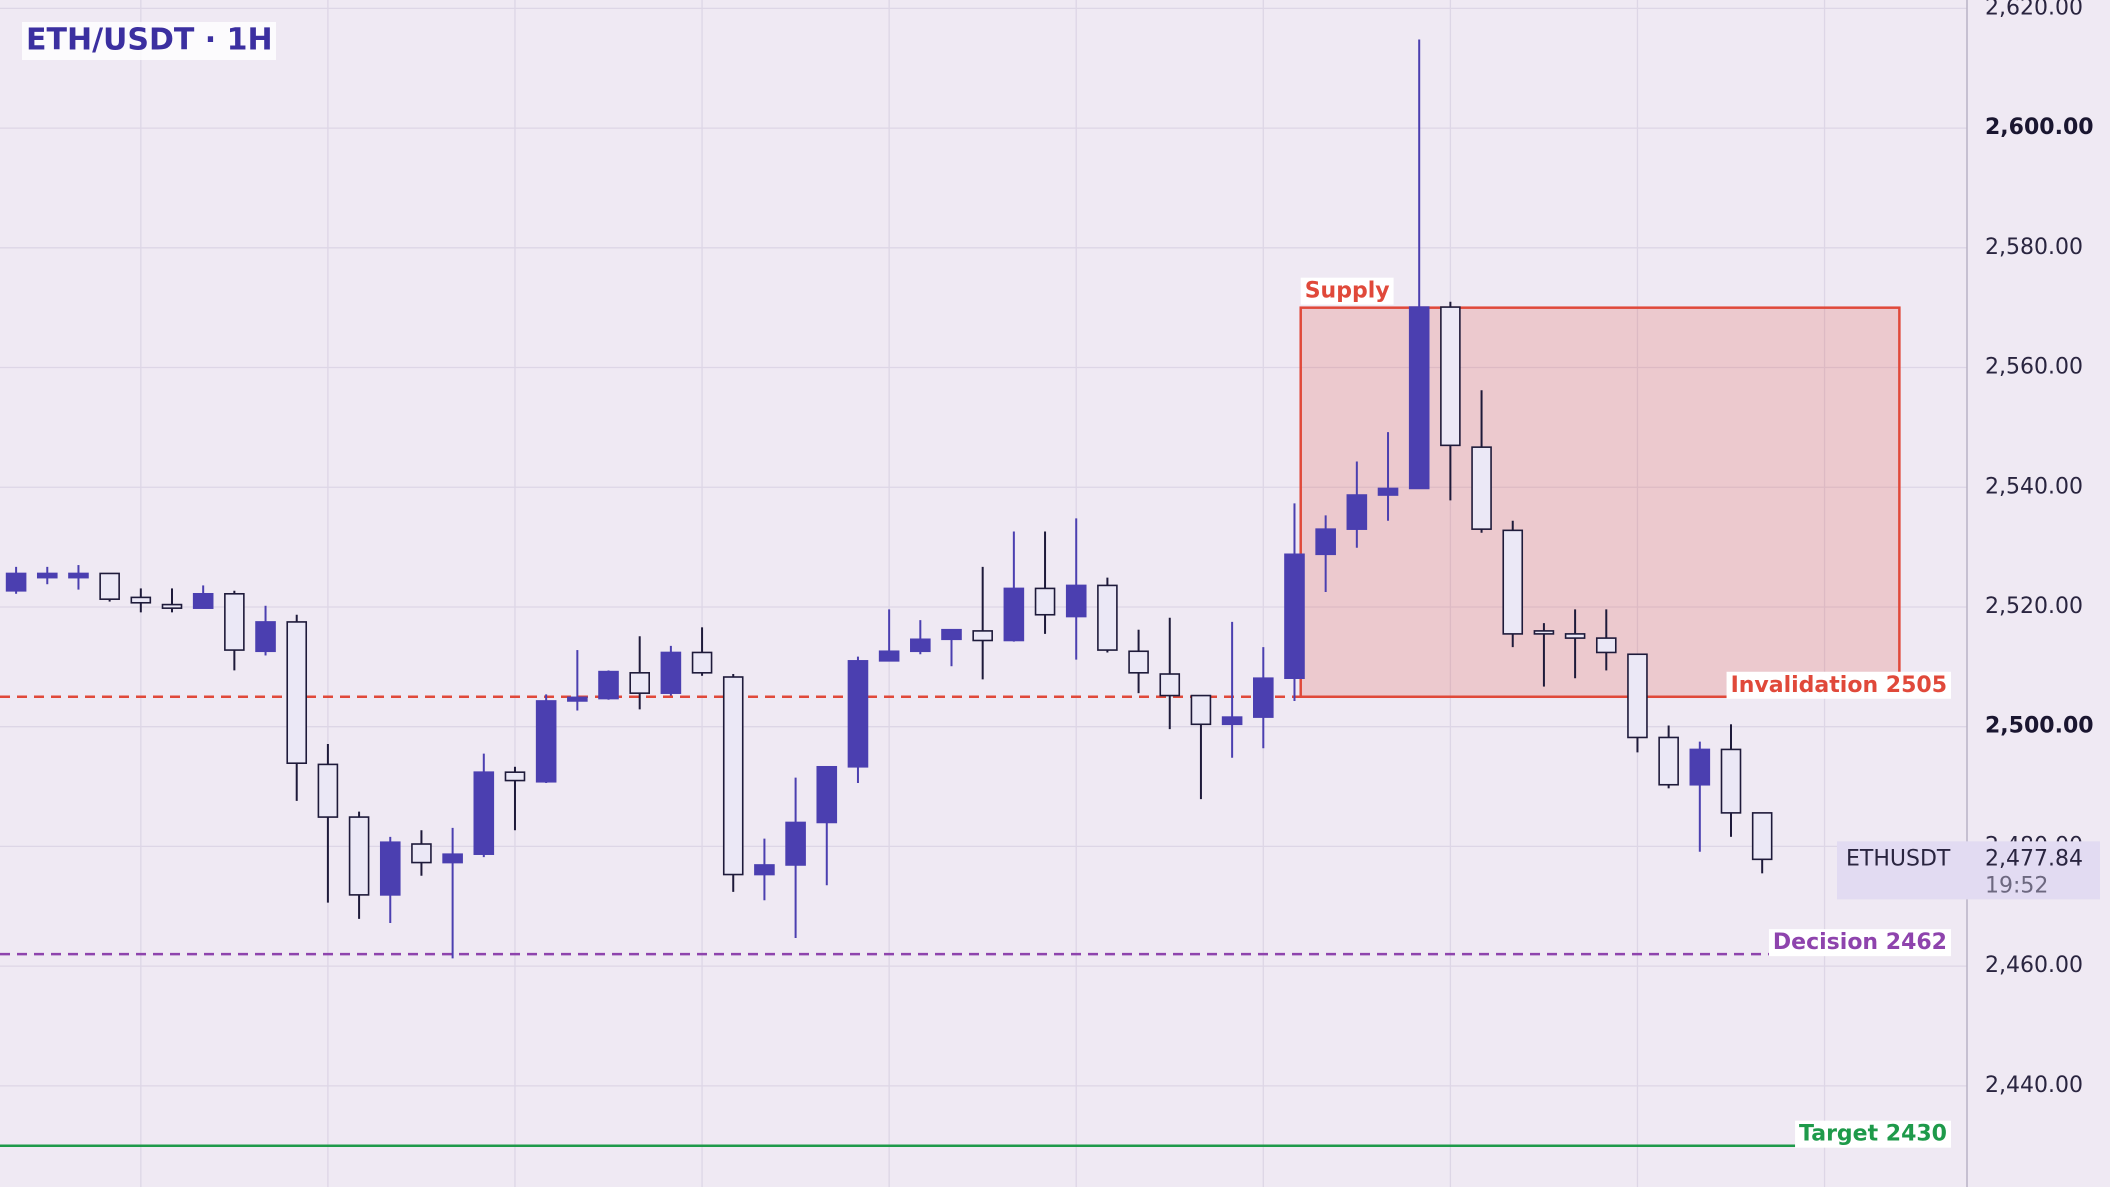 This screenshot has width=2110, height=1187. Describe the element at coordinates (2016, 885) in the screenshot. I see `countdown: 19:52` at that location.